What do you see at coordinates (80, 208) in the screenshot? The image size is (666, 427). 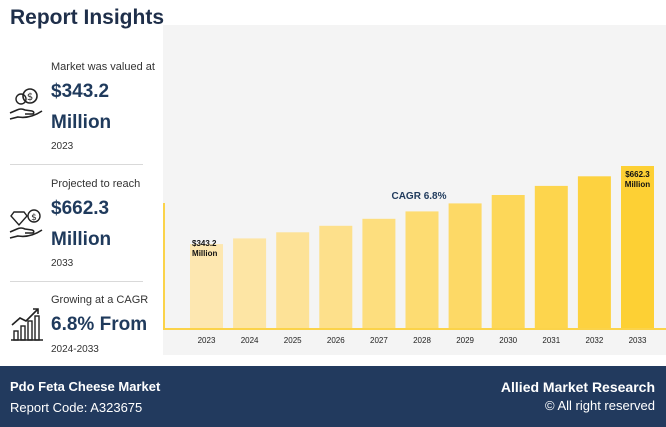 I see `stat-value: $662.3` at bounding box center [80, 208].